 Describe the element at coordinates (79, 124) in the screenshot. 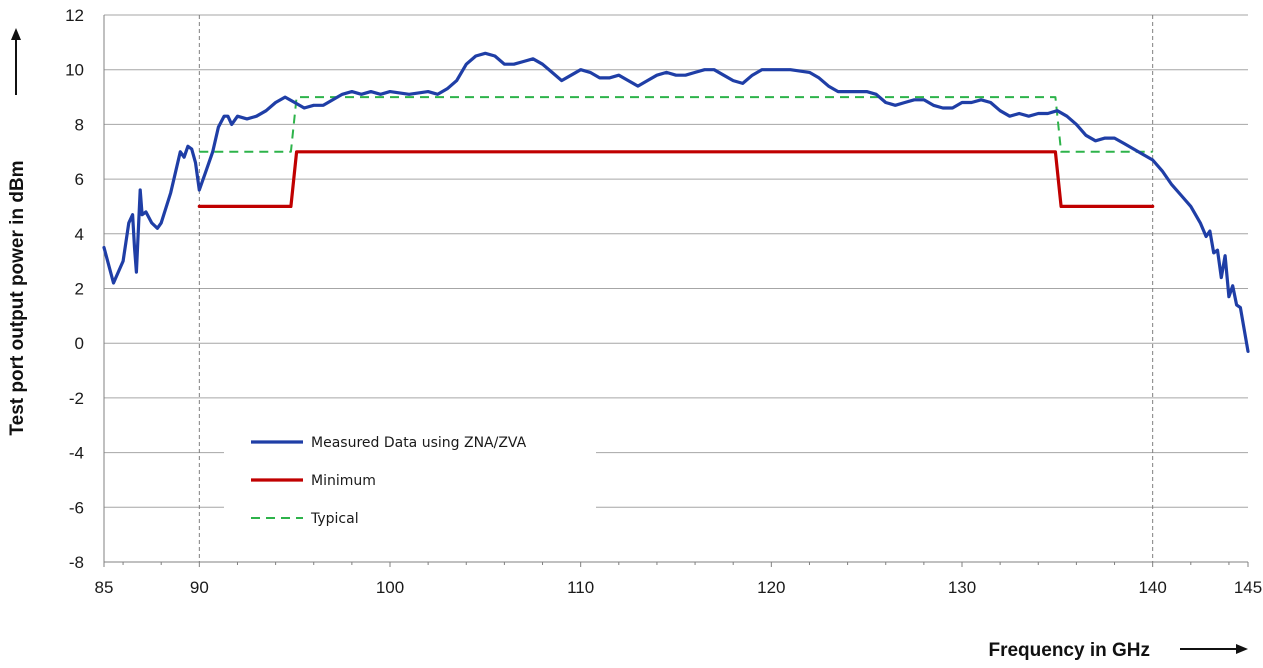

I see `y-tick-label: 8` at that location.